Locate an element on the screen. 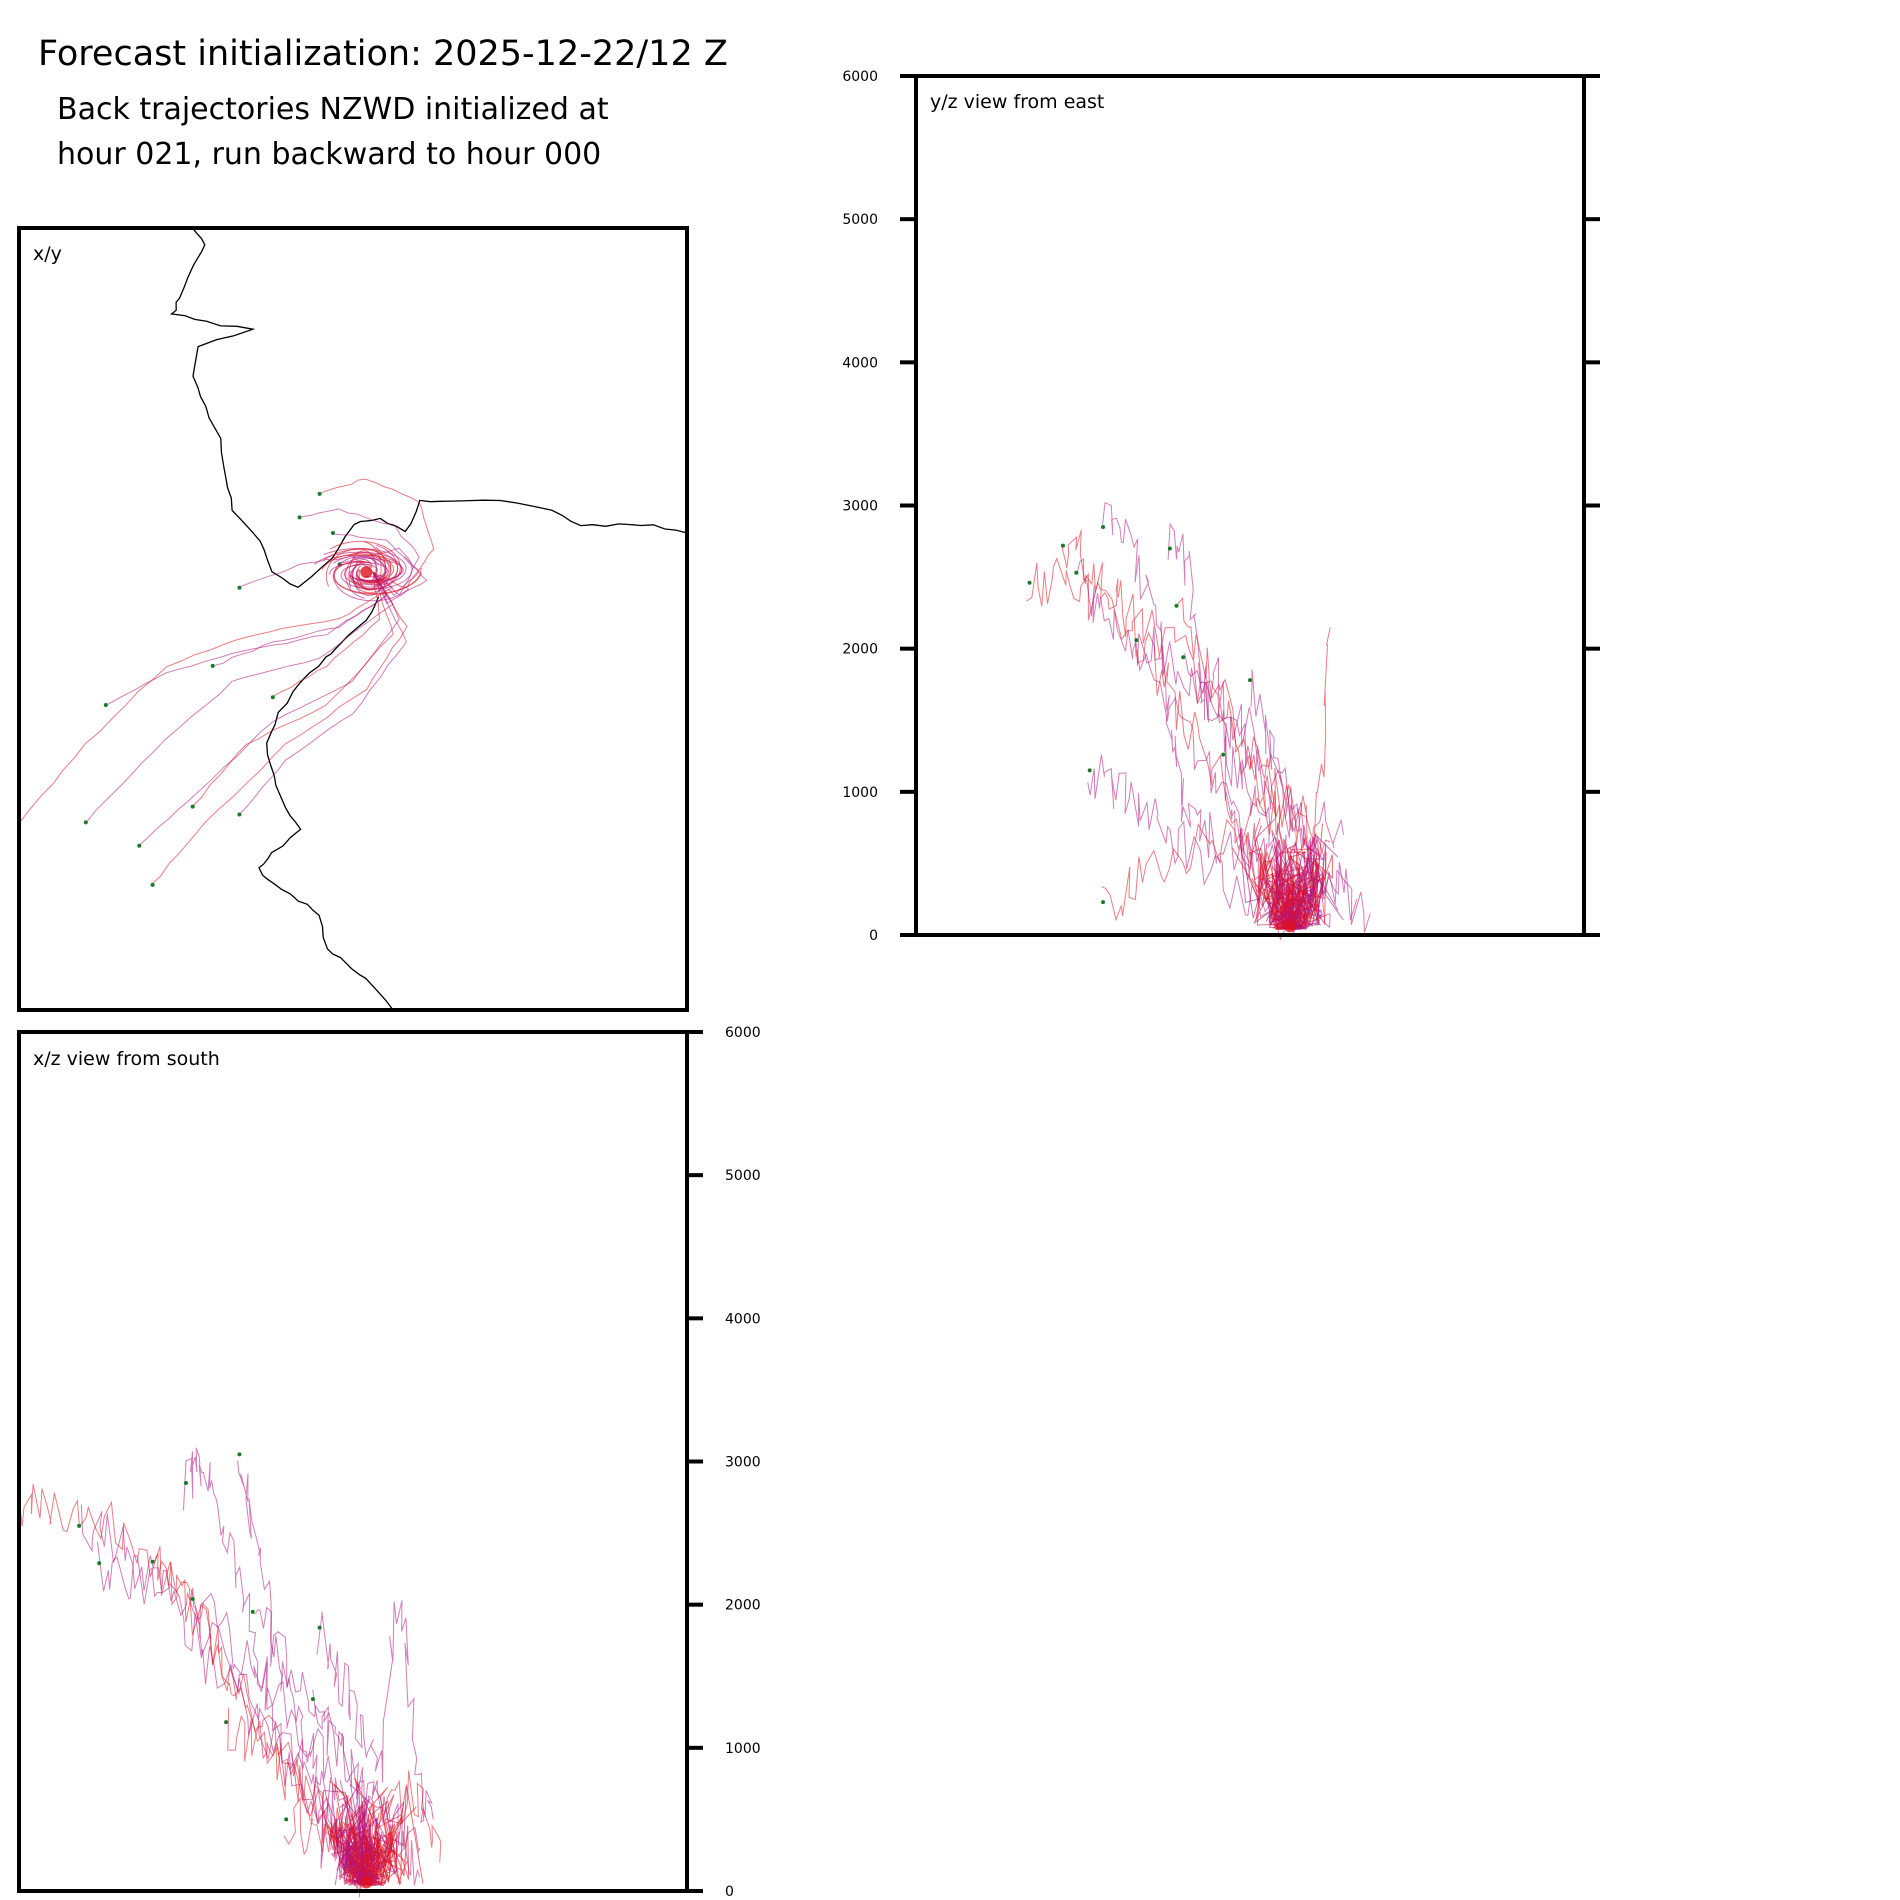 The height and width of the screenshot is (1900, 1900). xy-trajectory-6-start is located at coordinates (212, 665).